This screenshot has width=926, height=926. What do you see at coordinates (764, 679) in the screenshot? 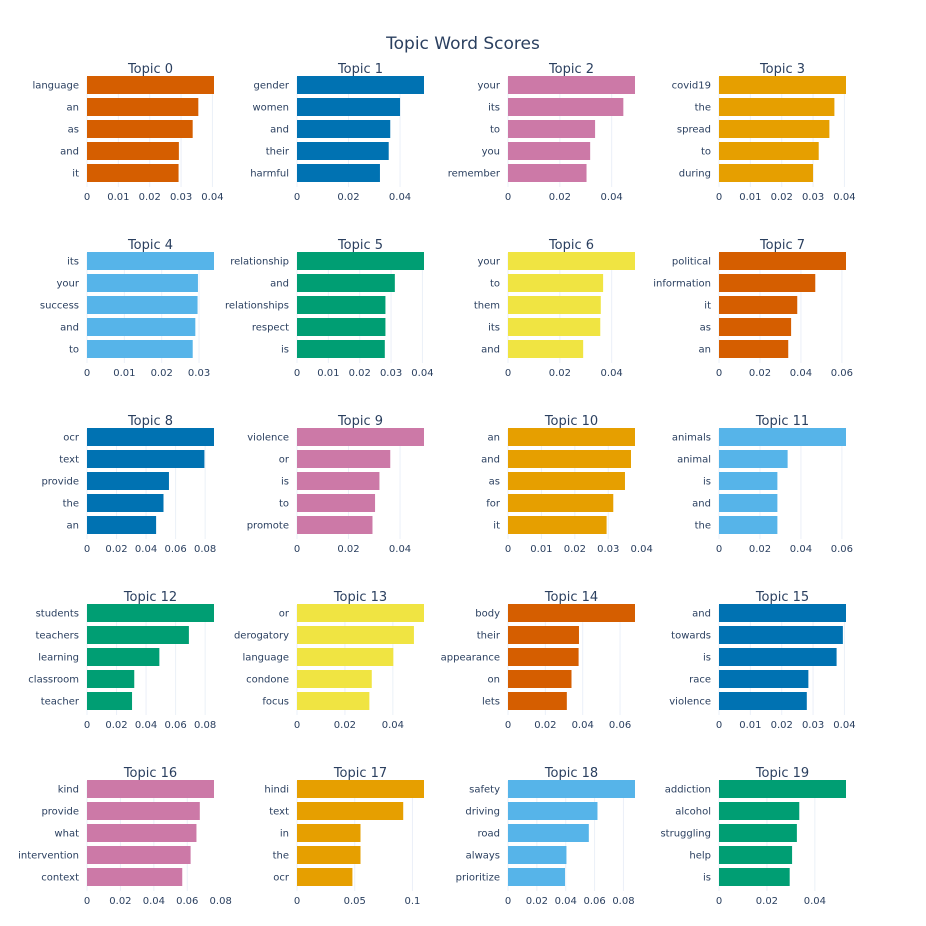
I see `bar-race` at bounding box center [764, 679].